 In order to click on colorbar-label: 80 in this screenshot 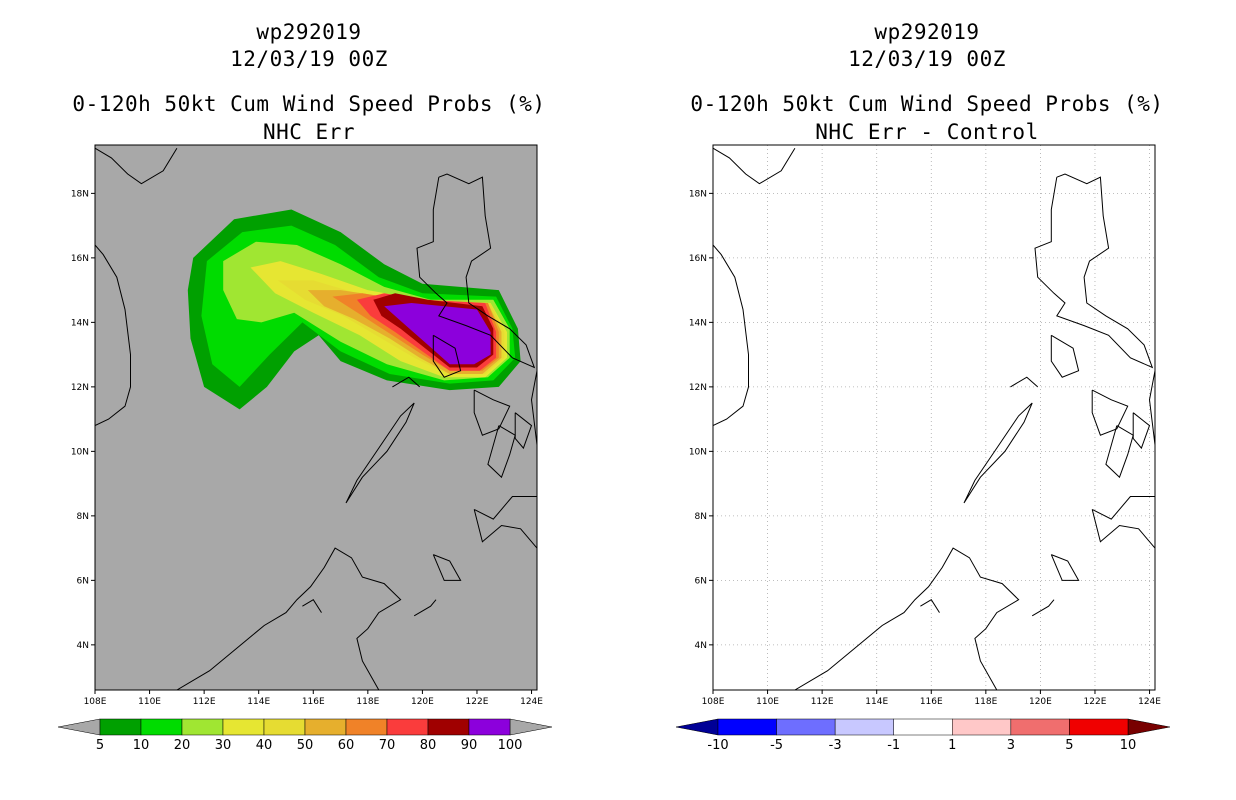, I will do `click(428, 745)`.